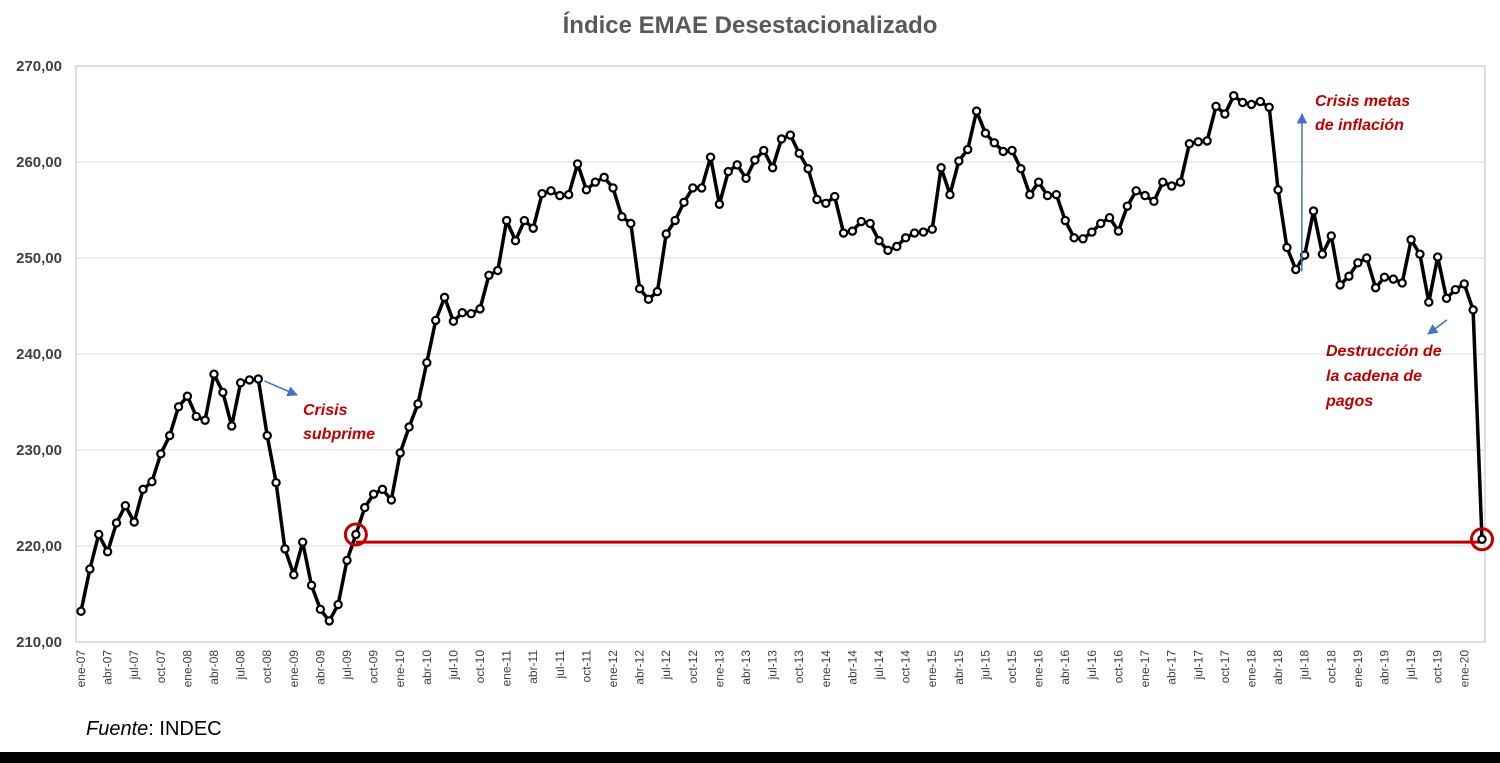 Image resolution: width=1500 pixels, height=763 pixels. I want to click on x-tick-label: ene-19, so click(1358, 669).